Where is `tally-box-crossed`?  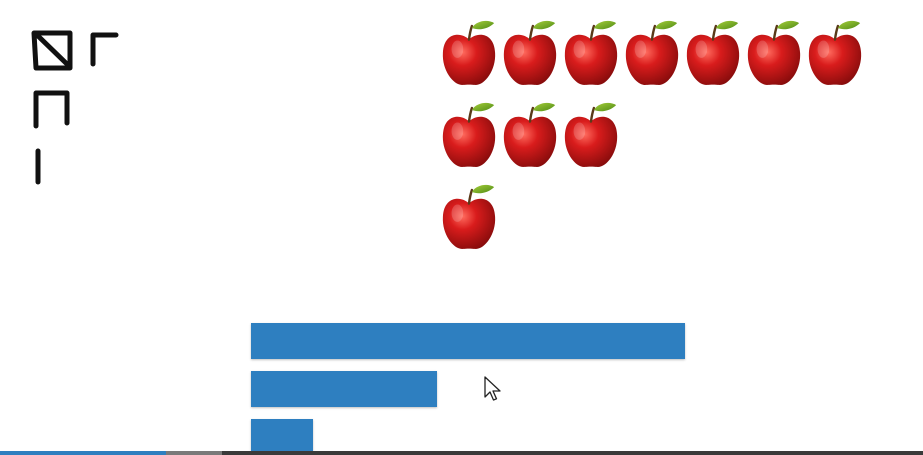
tally-box-crossed is located at coordinates (52, 50).